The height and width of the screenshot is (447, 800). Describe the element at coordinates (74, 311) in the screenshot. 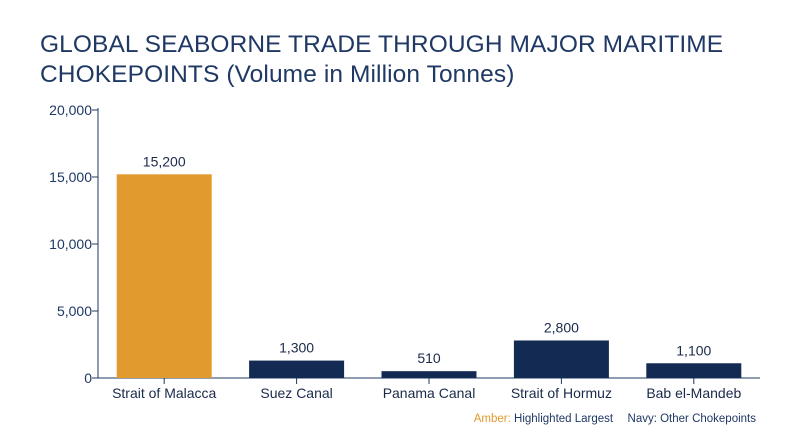

I see `y-tick-label: 5,000` at that location.